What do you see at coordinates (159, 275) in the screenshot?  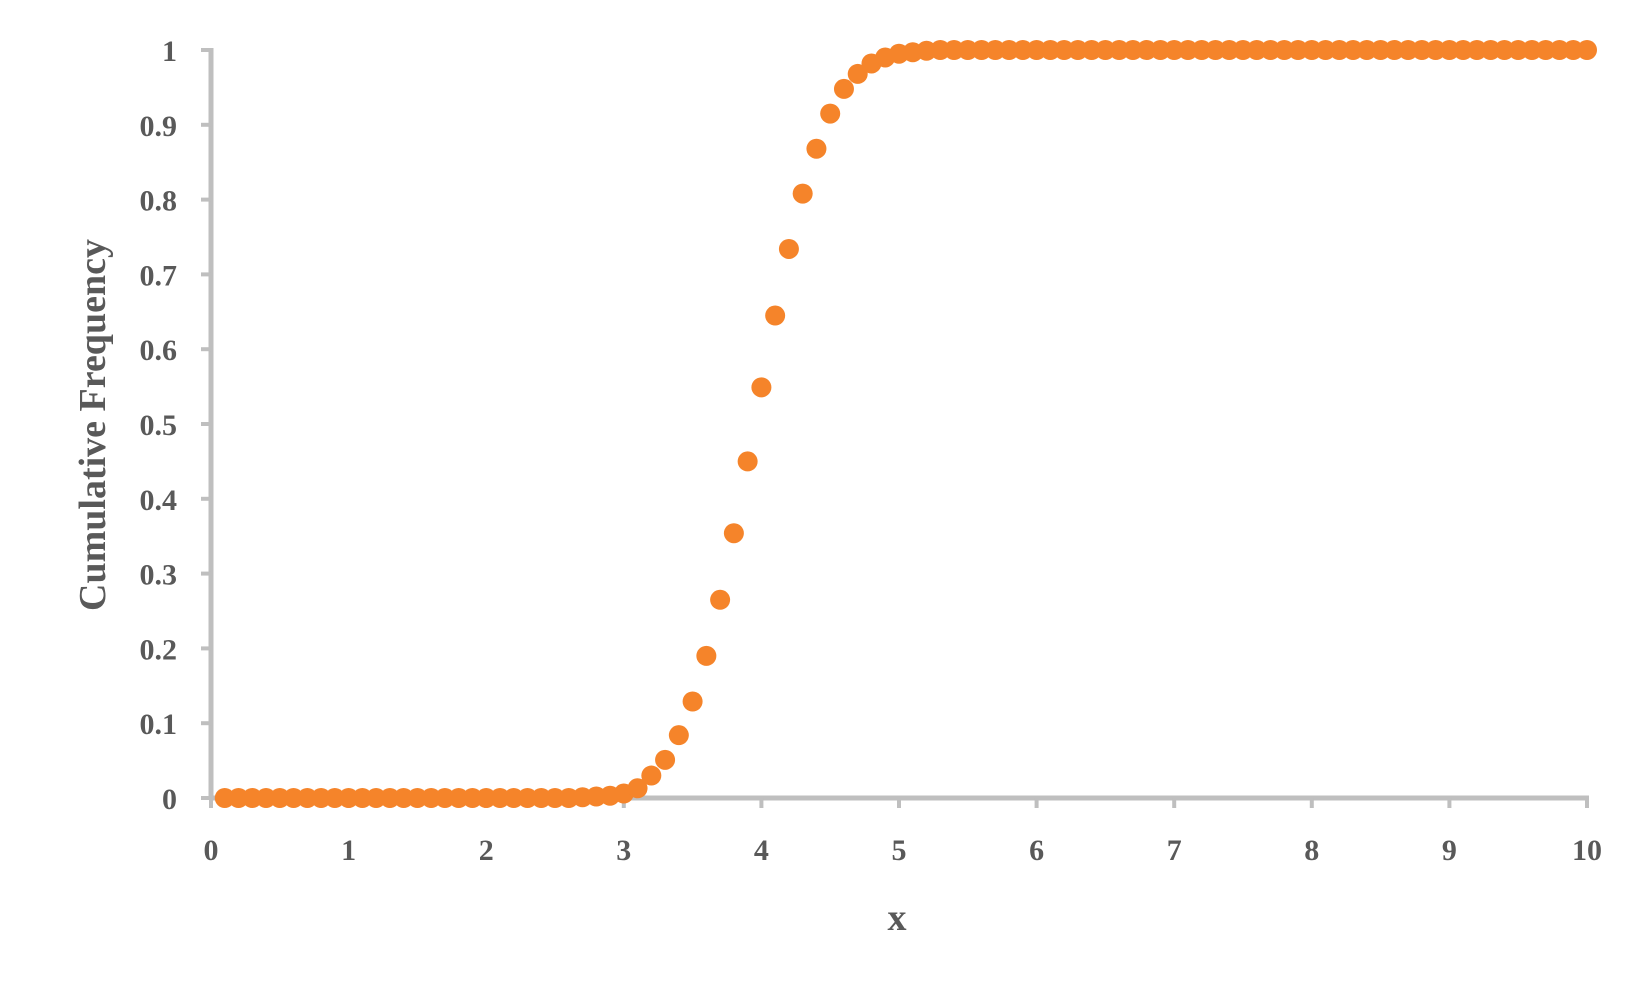 I see `y-tick-label: 0.7` at bounding box center [159, 275].